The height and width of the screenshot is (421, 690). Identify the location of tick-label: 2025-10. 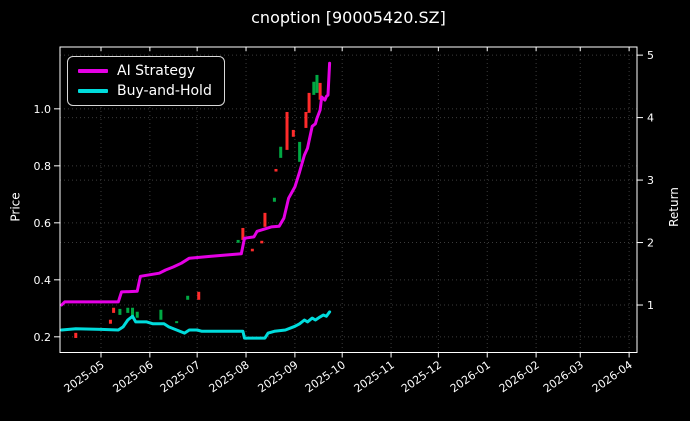
(325, 376).